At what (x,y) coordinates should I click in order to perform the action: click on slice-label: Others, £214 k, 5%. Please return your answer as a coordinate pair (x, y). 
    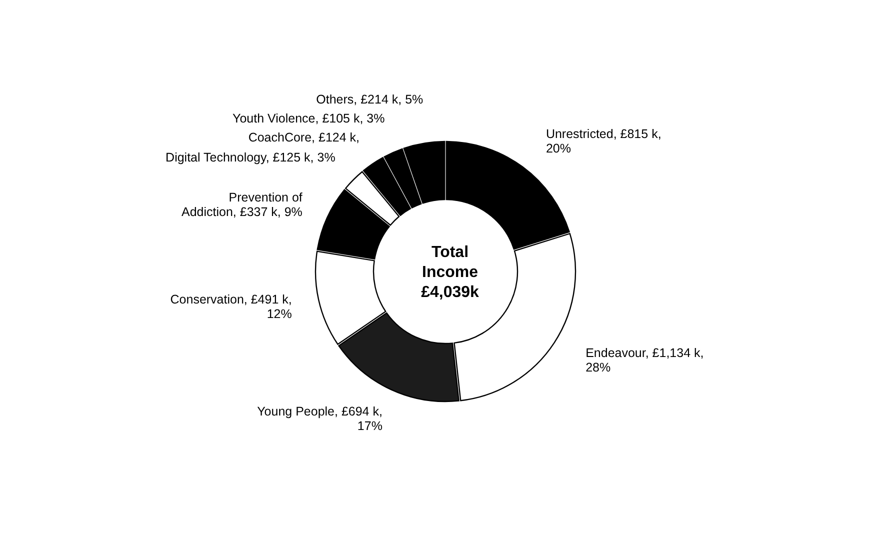
    Looking at the image, I should click on (370, 99).